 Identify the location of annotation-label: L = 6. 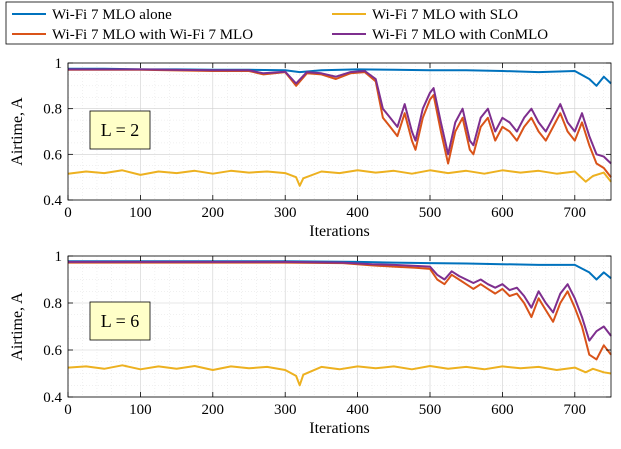
(120, 321).